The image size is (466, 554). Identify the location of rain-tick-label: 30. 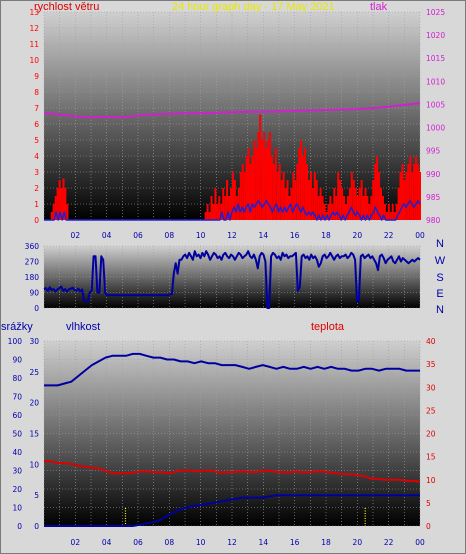
(17, 471).